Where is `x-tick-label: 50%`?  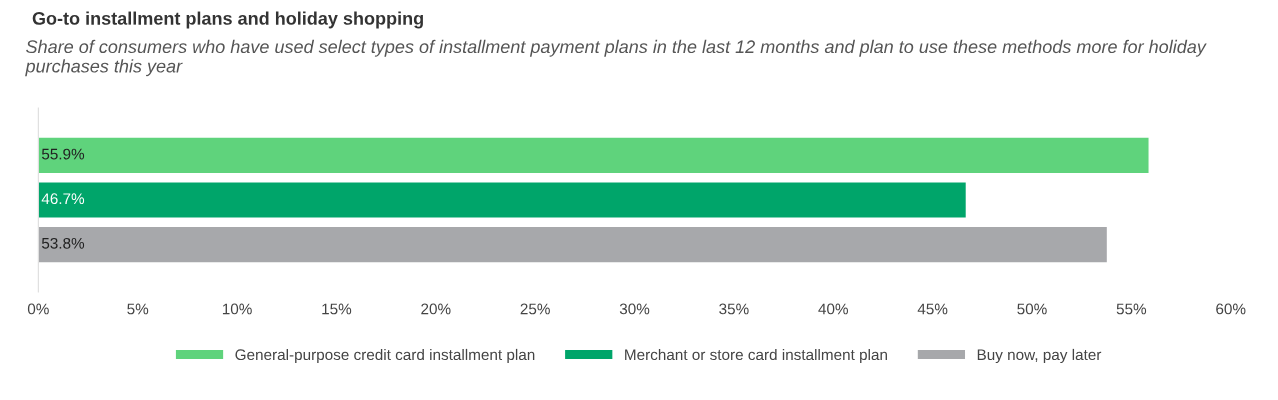 x-tick-label: 50% is located at coordinates (1032, 309).